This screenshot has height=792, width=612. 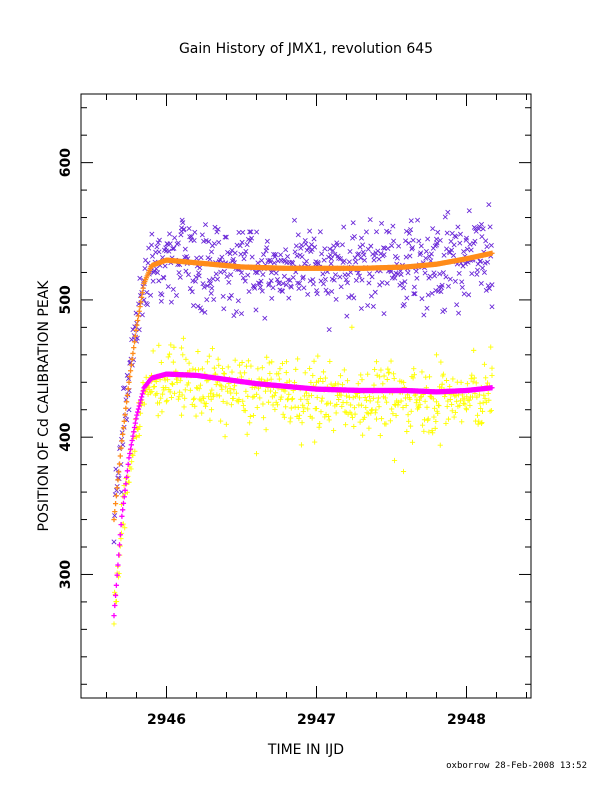 What do you see at coordinates (316, 720) in the screenshot?
I see `x-tick-label: 2947` at bounding box center [316, 720].